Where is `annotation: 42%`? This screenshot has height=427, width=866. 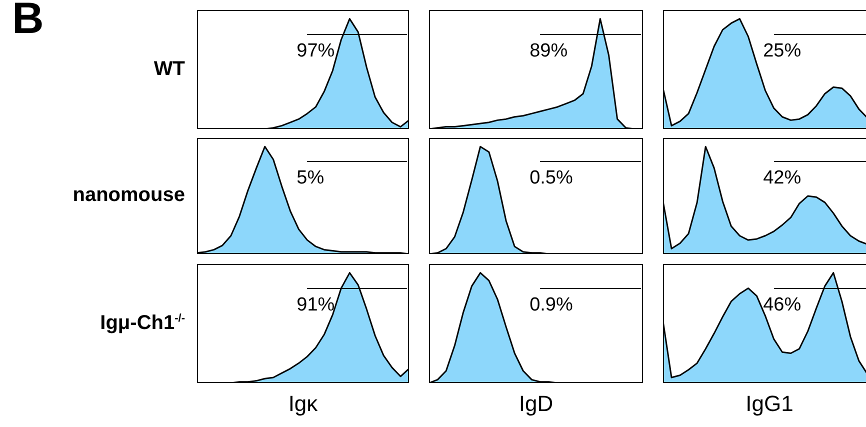 annotation: 42% is located at coordinates (782, 178).